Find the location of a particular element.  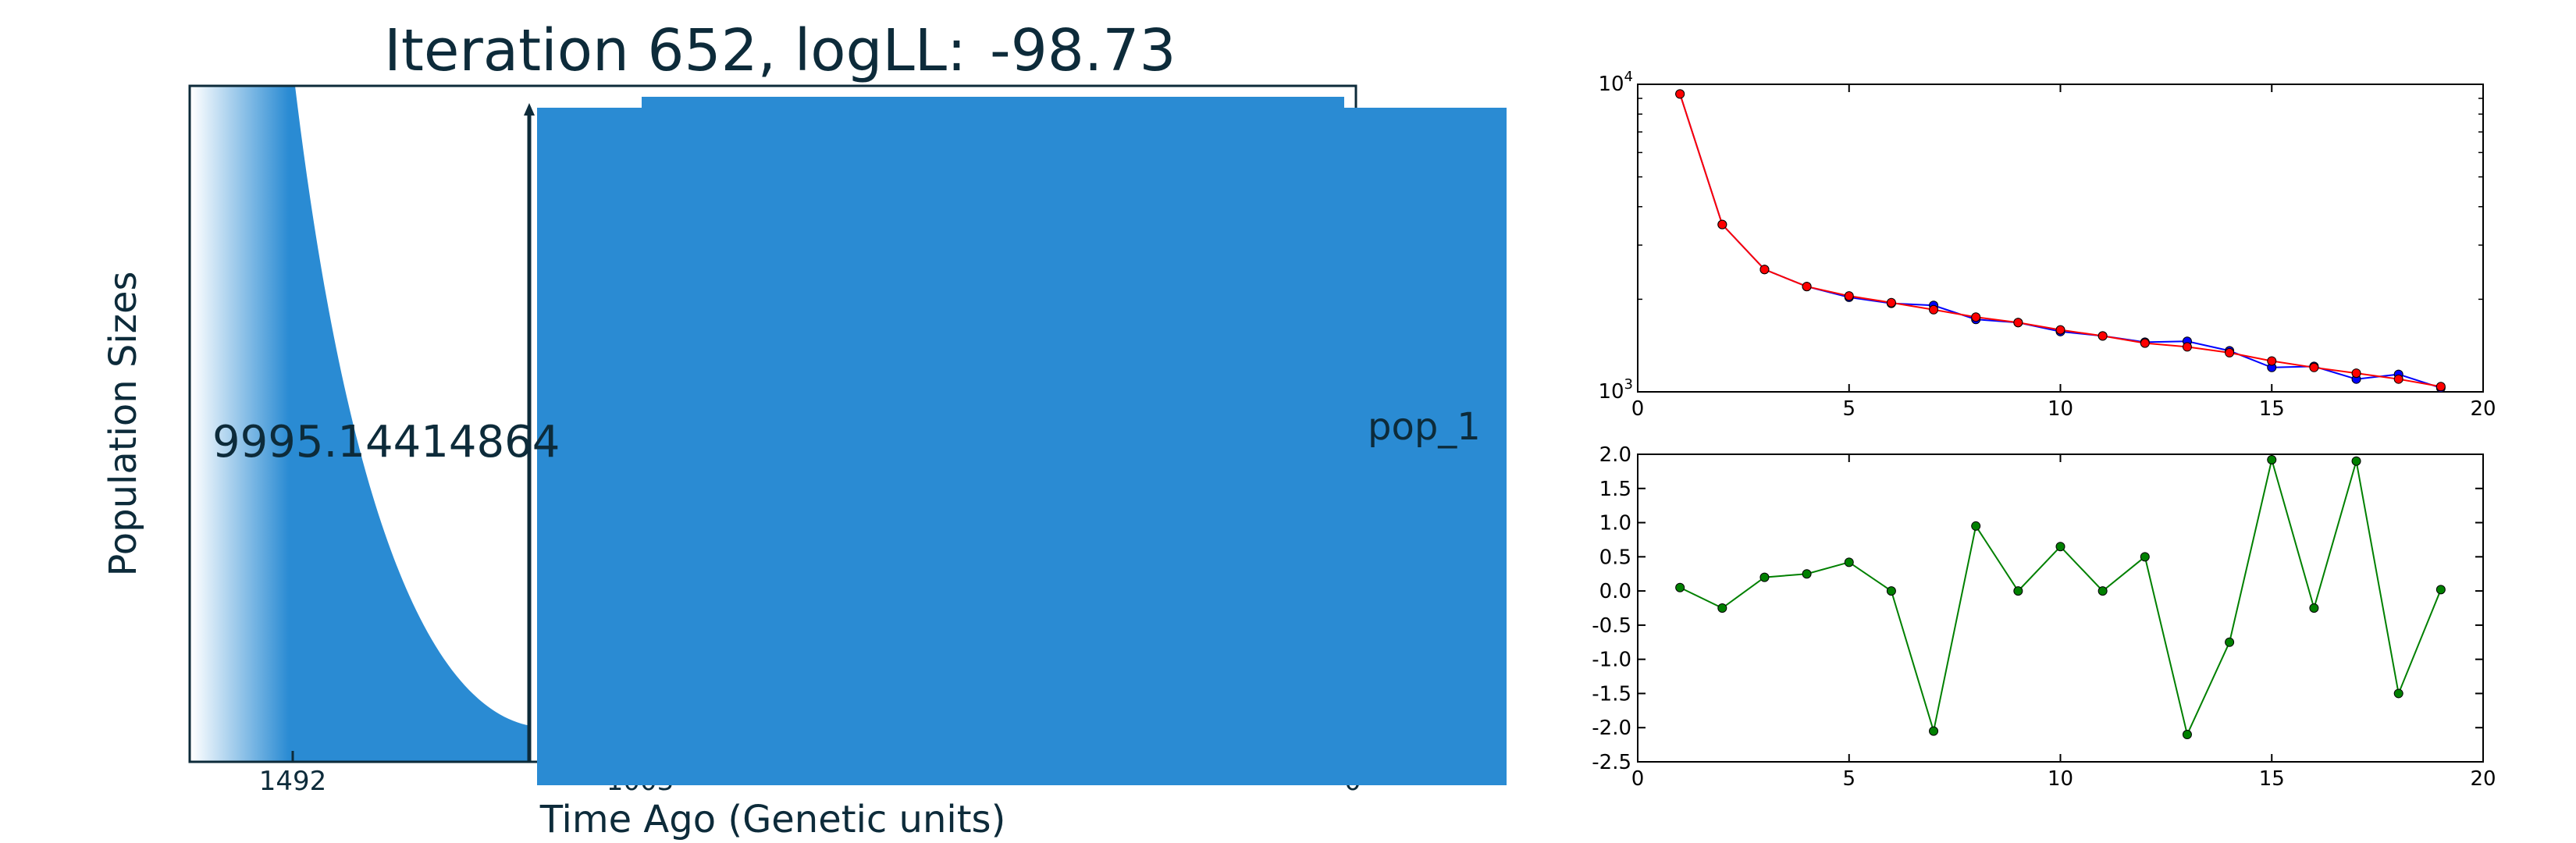

top-x-tick-label: 10 is located at coordinates (2060, 409).